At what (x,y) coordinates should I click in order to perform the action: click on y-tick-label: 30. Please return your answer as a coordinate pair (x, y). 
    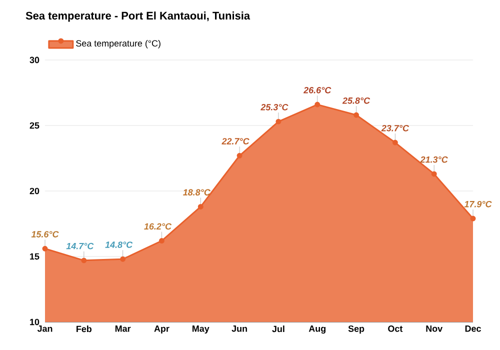
    Looking at the image, I should click on (35, 60).